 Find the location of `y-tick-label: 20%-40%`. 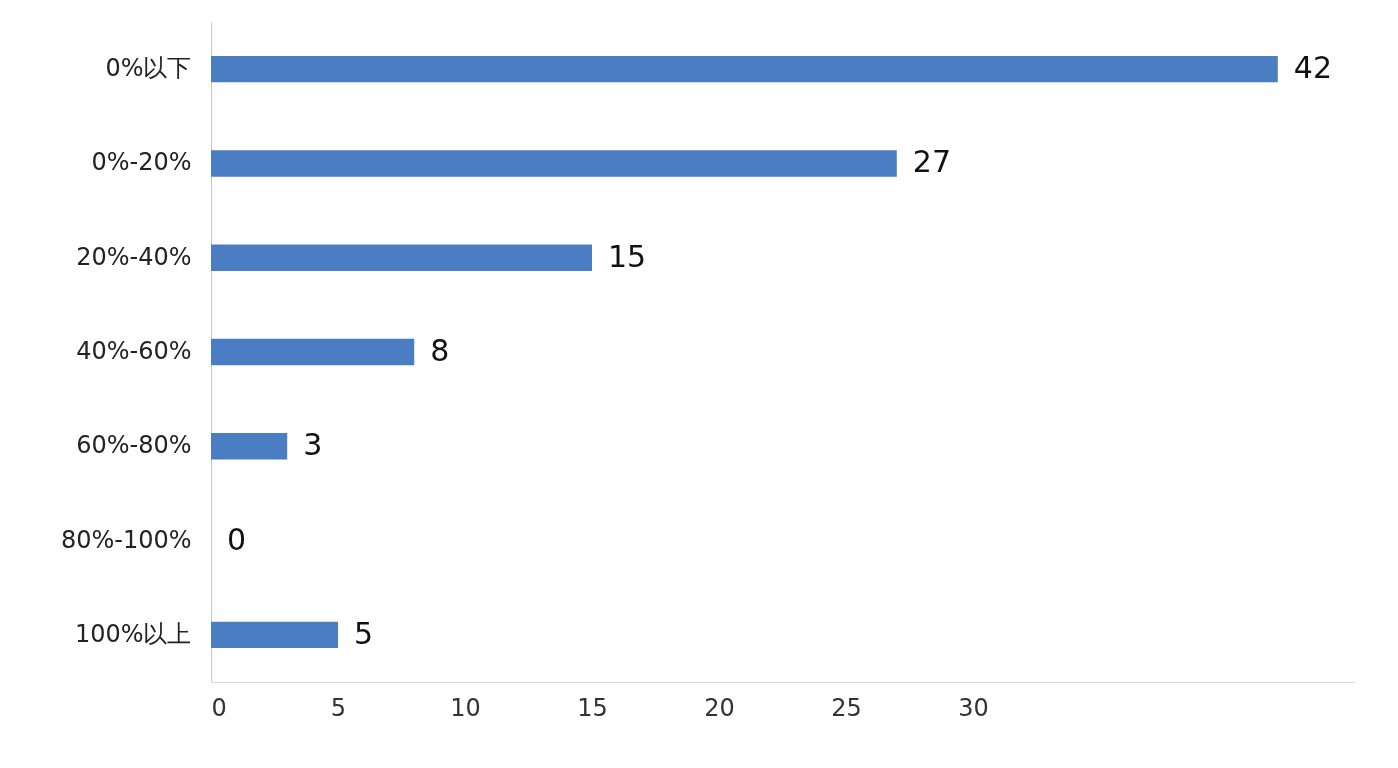

y-tick-label: 20%-40% is located at coordinates (134, 256).